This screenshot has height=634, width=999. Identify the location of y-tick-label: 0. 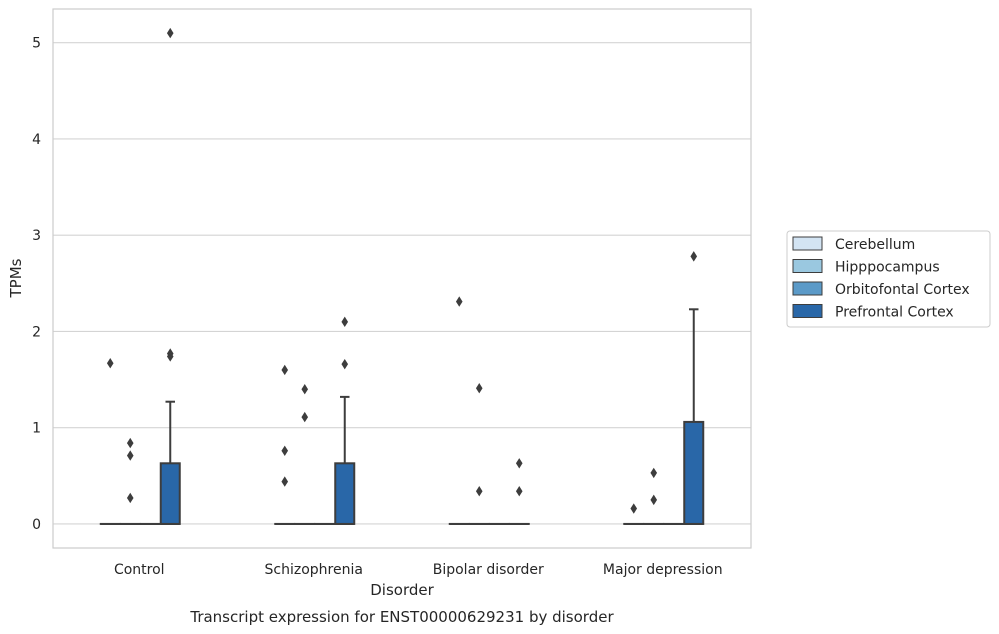
(36, 525).